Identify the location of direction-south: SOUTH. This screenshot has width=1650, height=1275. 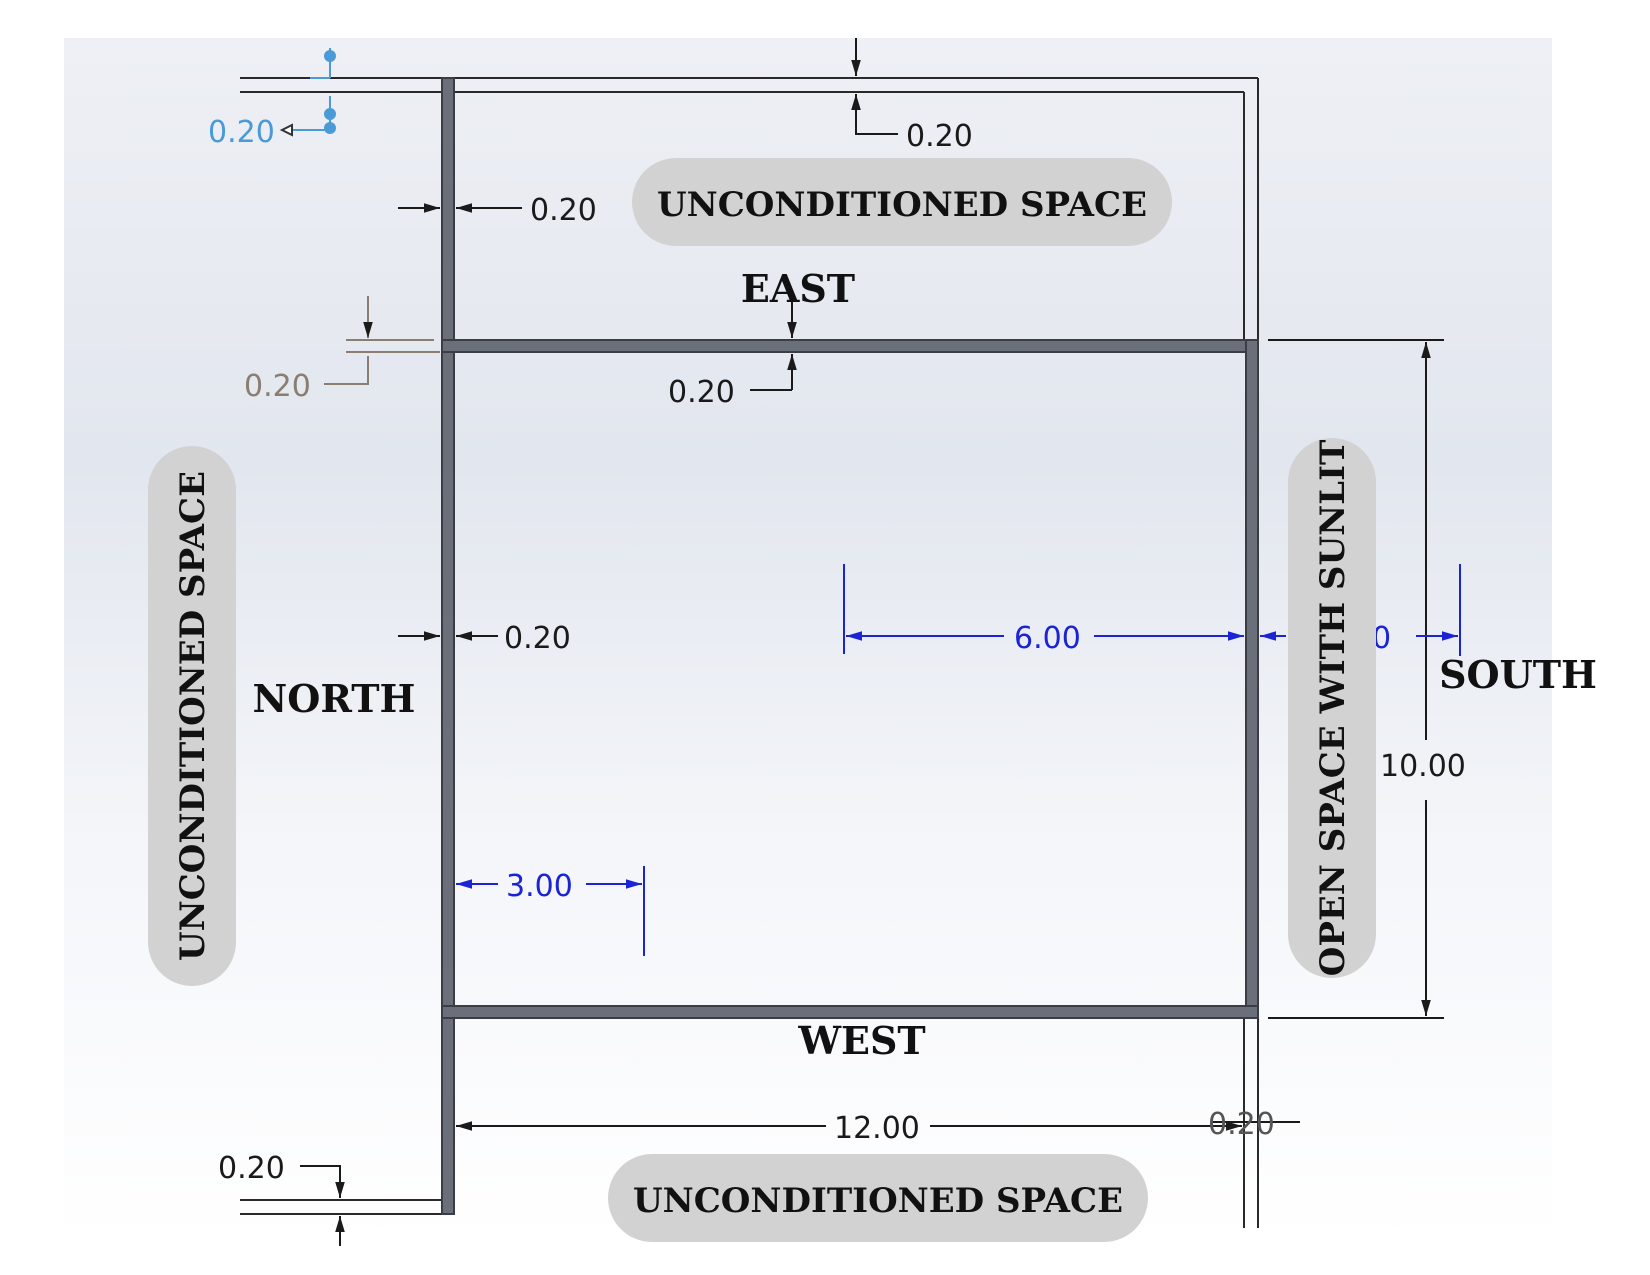
(1518, 674).